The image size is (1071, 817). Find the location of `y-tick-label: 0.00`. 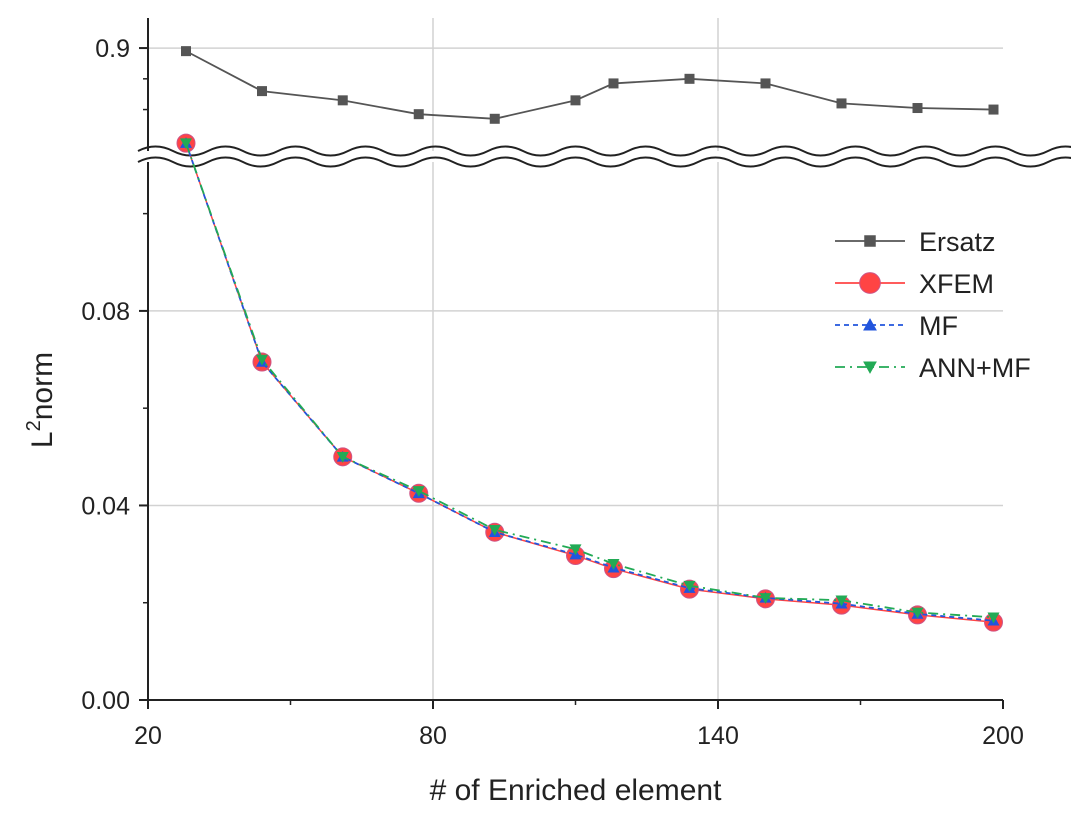

y-tick-label: 0.00 is located at coordinates (105, 701).